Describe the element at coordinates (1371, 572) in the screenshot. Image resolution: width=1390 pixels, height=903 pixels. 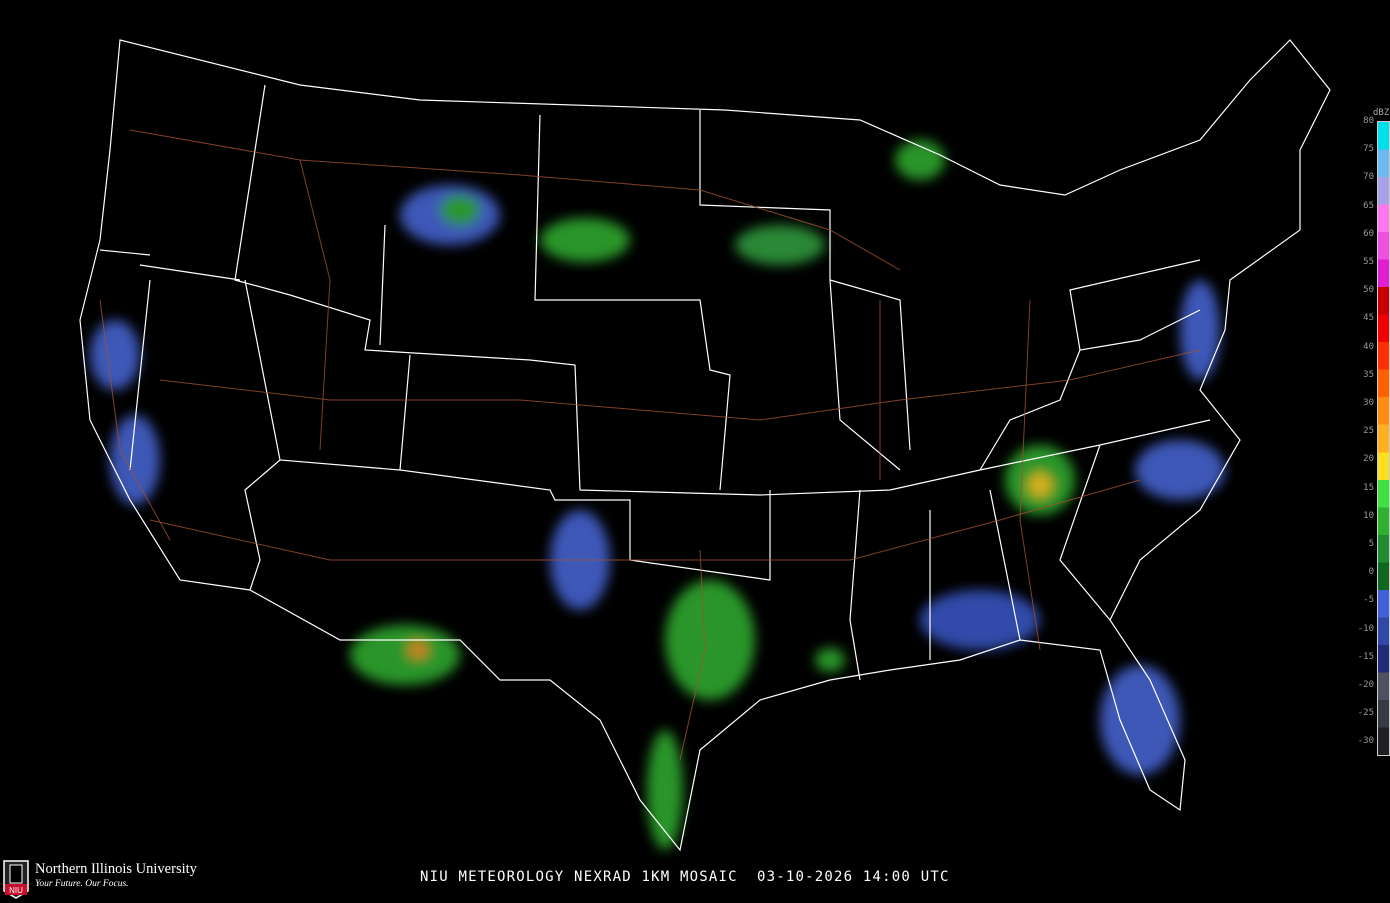
I see `legend-tick-label: 0` at that location.